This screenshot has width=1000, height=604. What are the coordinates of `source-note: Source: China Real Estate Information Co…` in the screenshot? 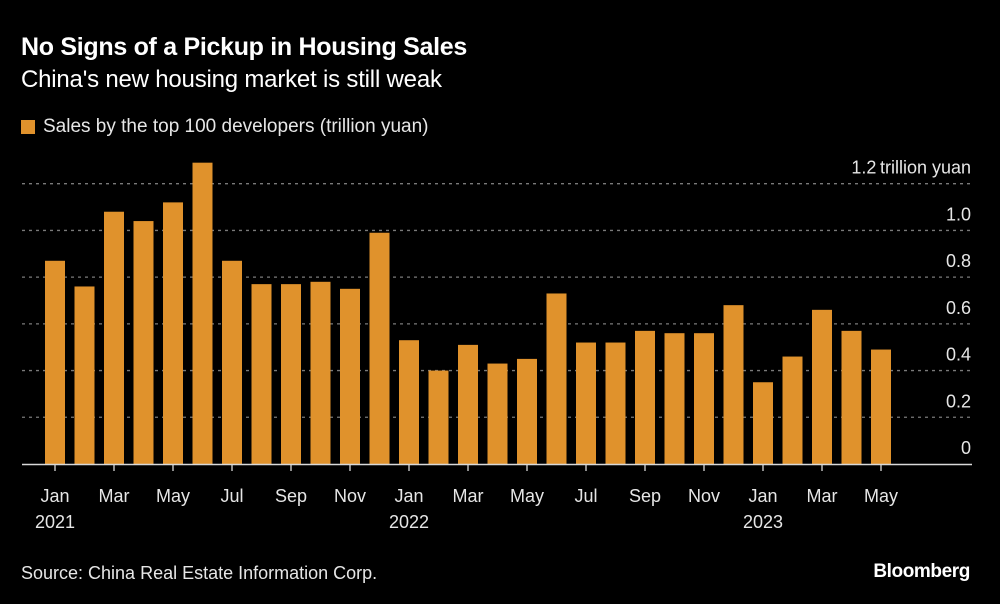 It's located at (199, 573).